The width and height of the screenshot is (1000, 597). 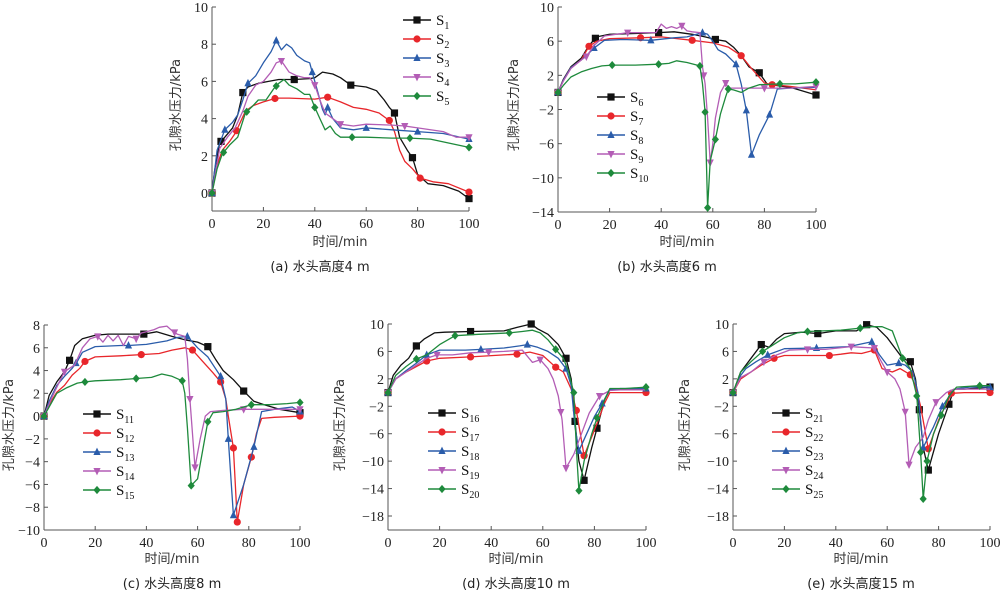 What do you see at coordinates (818, 495) in the screenshot?
I see `legend-label-subscript: 25` at bounding box center [818, 495].